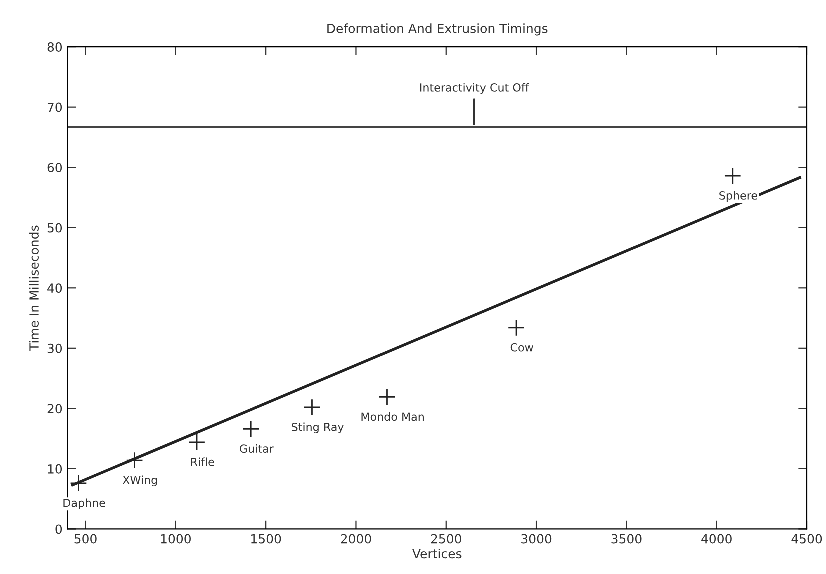 The image size is (826, 574). Describe the element at coordinates (140, 481) in the screenshot. I see `annotation: XWing` at that location.